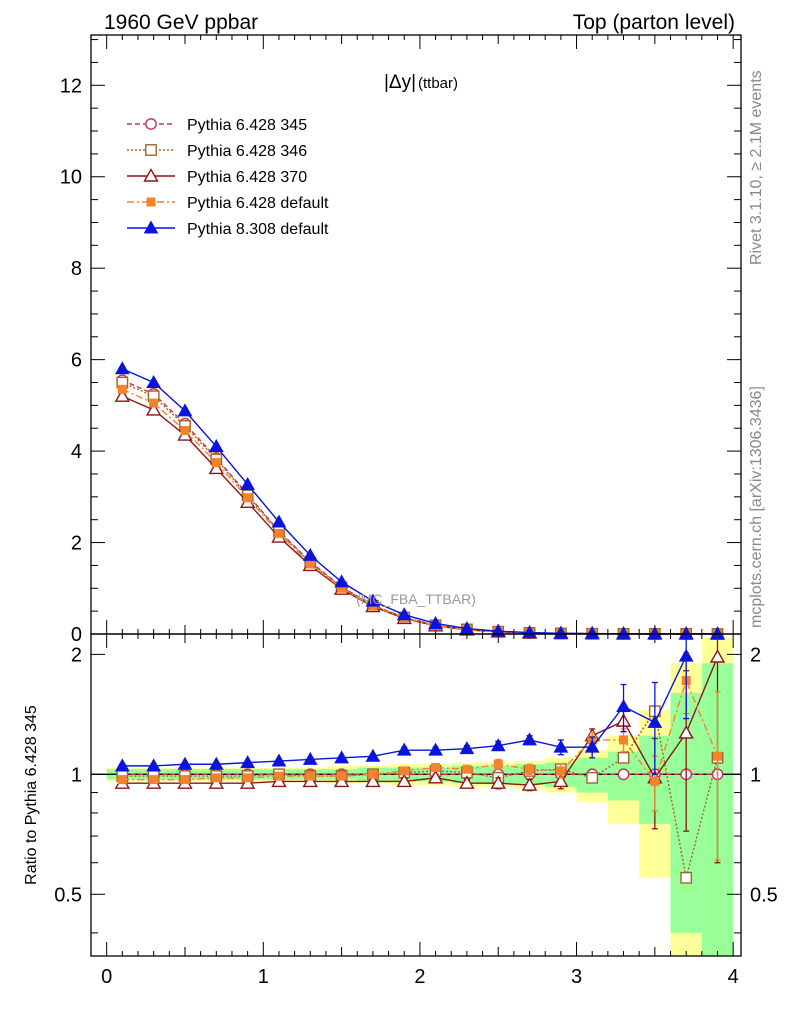 The width and height of the screenshot is (786, 1029). I want to click on main-y-tick-label: 4, so click(76, 452).